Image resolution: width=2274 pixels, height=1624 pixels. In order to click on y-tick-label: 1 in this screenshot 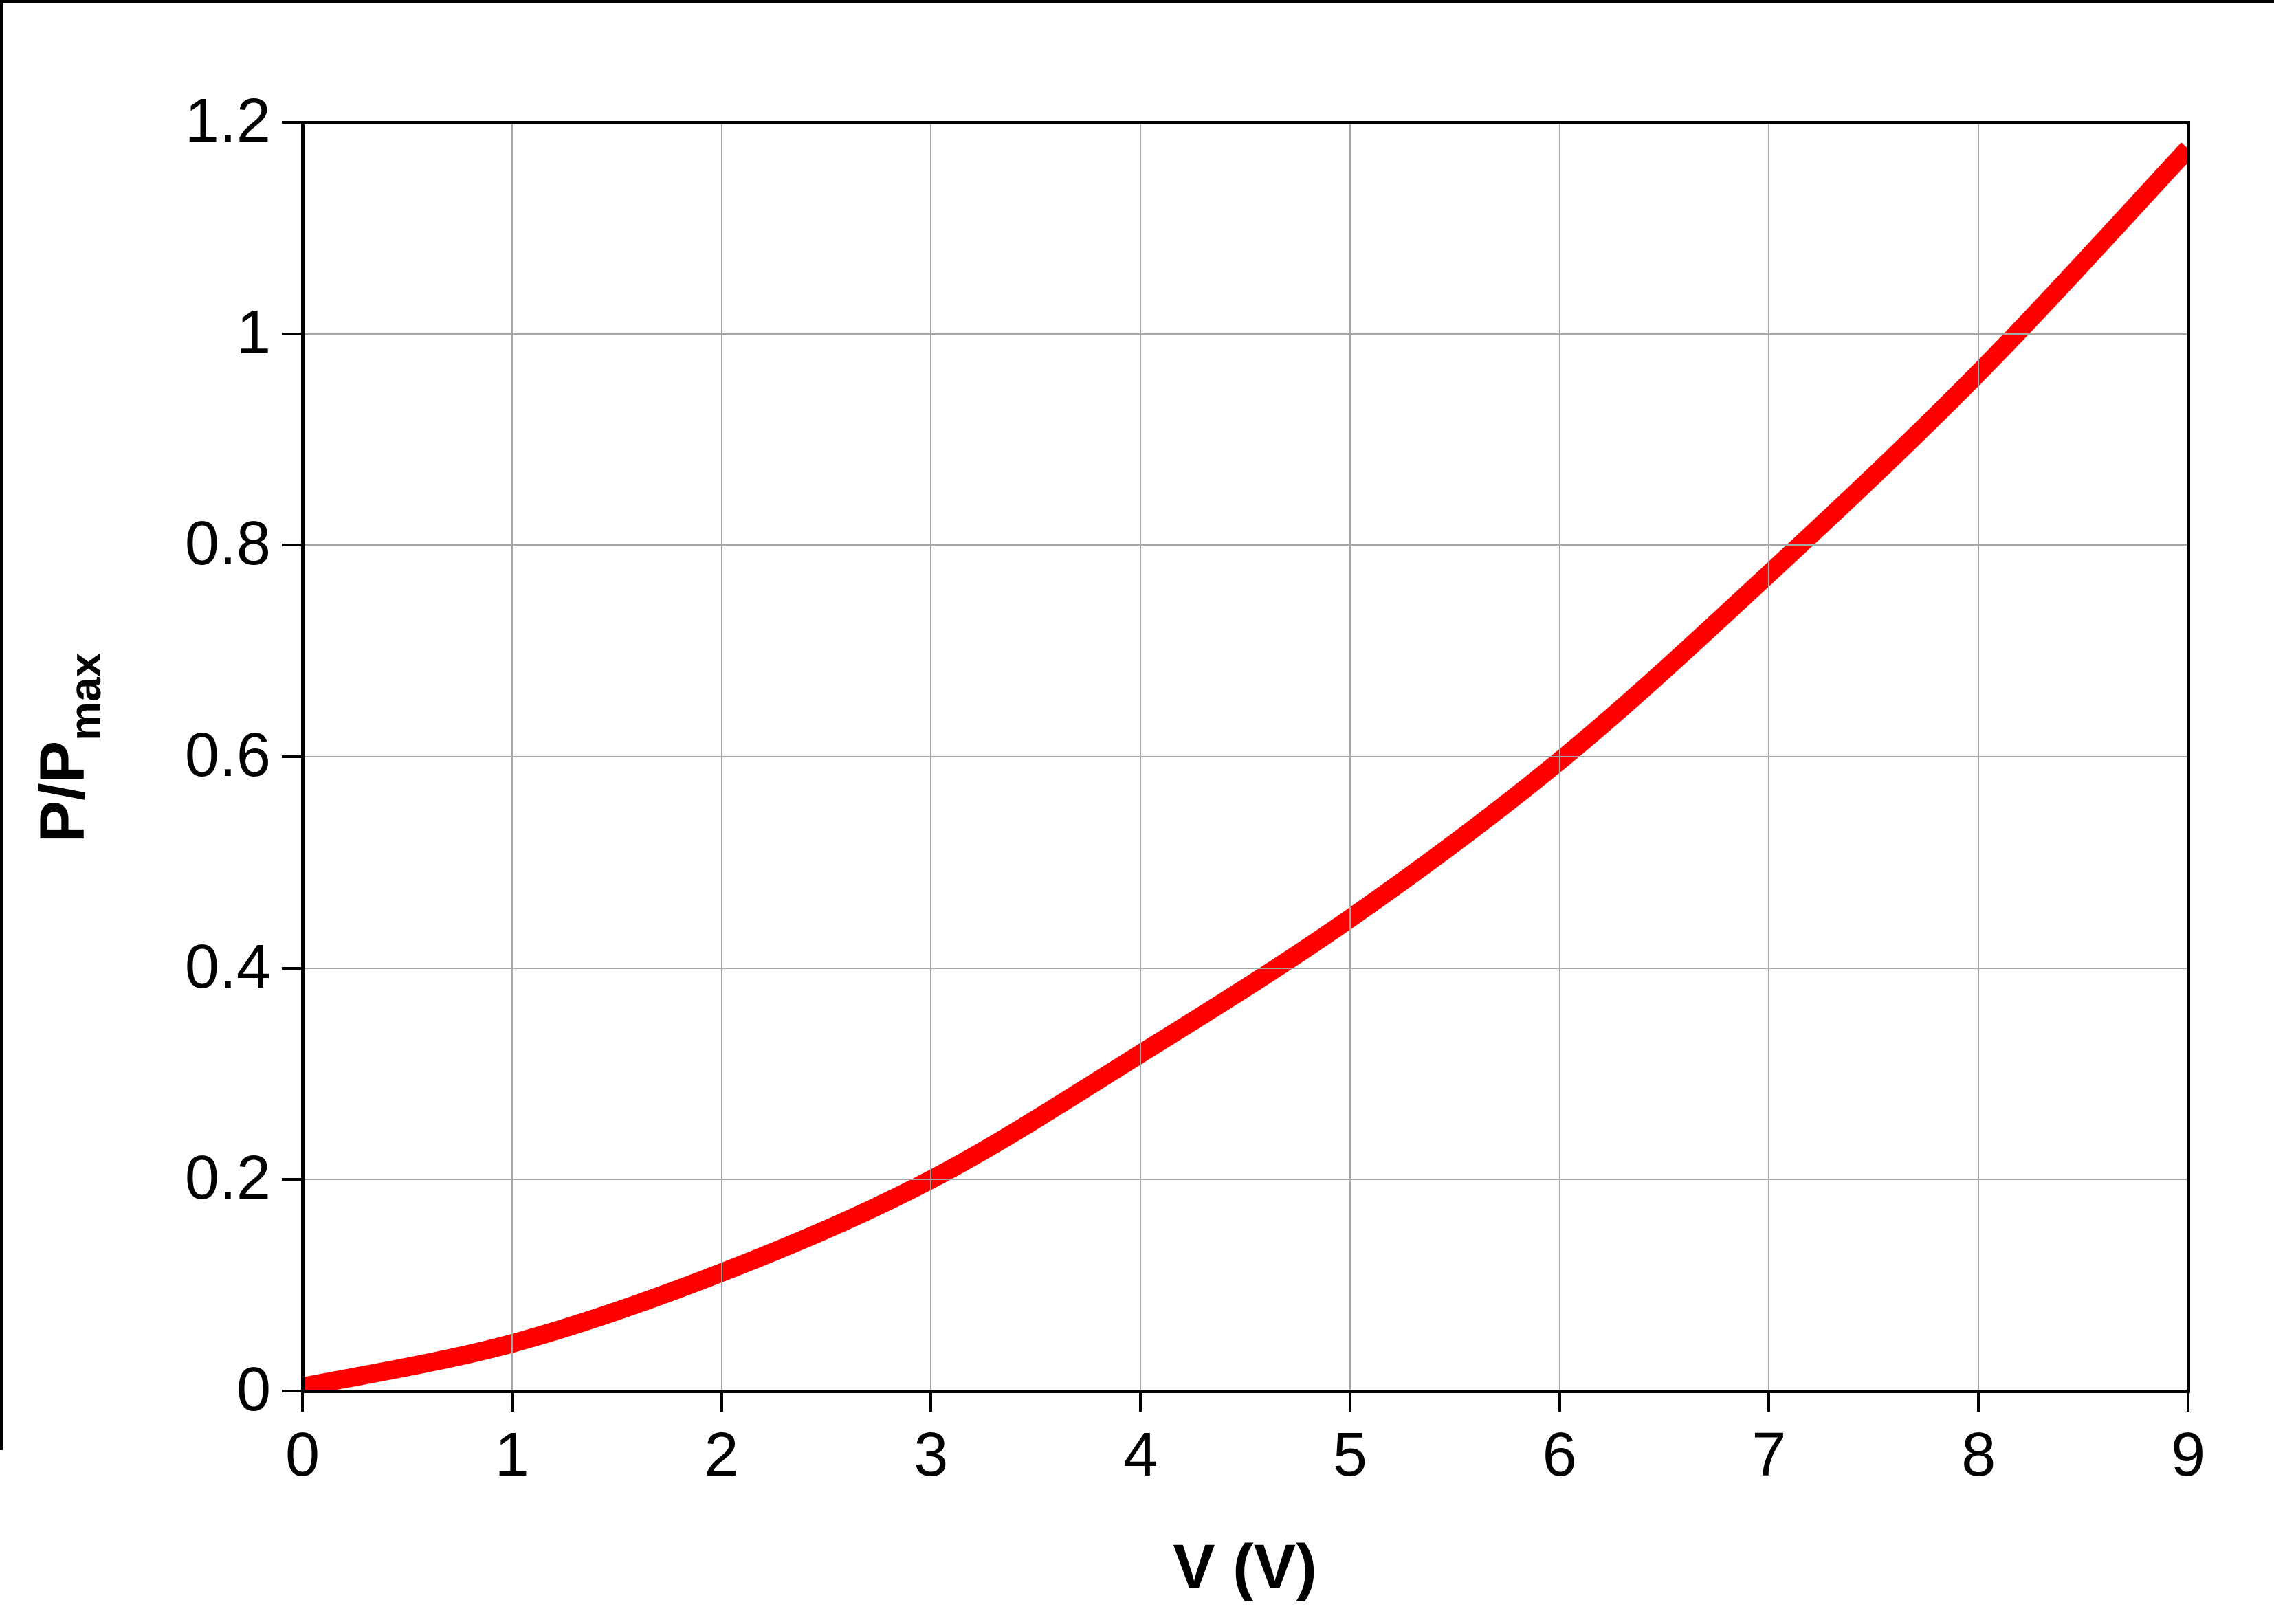, I will do `click(253, 332)`.